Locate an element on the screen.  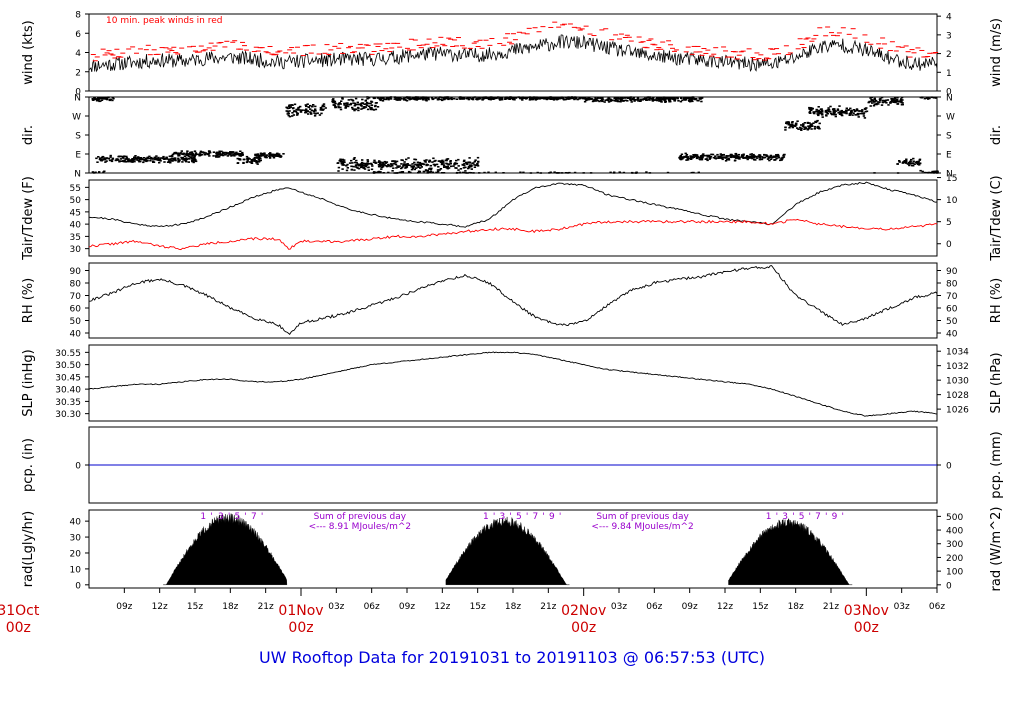
rad-ytick-label: 40 is located at coordinates (76, 523).